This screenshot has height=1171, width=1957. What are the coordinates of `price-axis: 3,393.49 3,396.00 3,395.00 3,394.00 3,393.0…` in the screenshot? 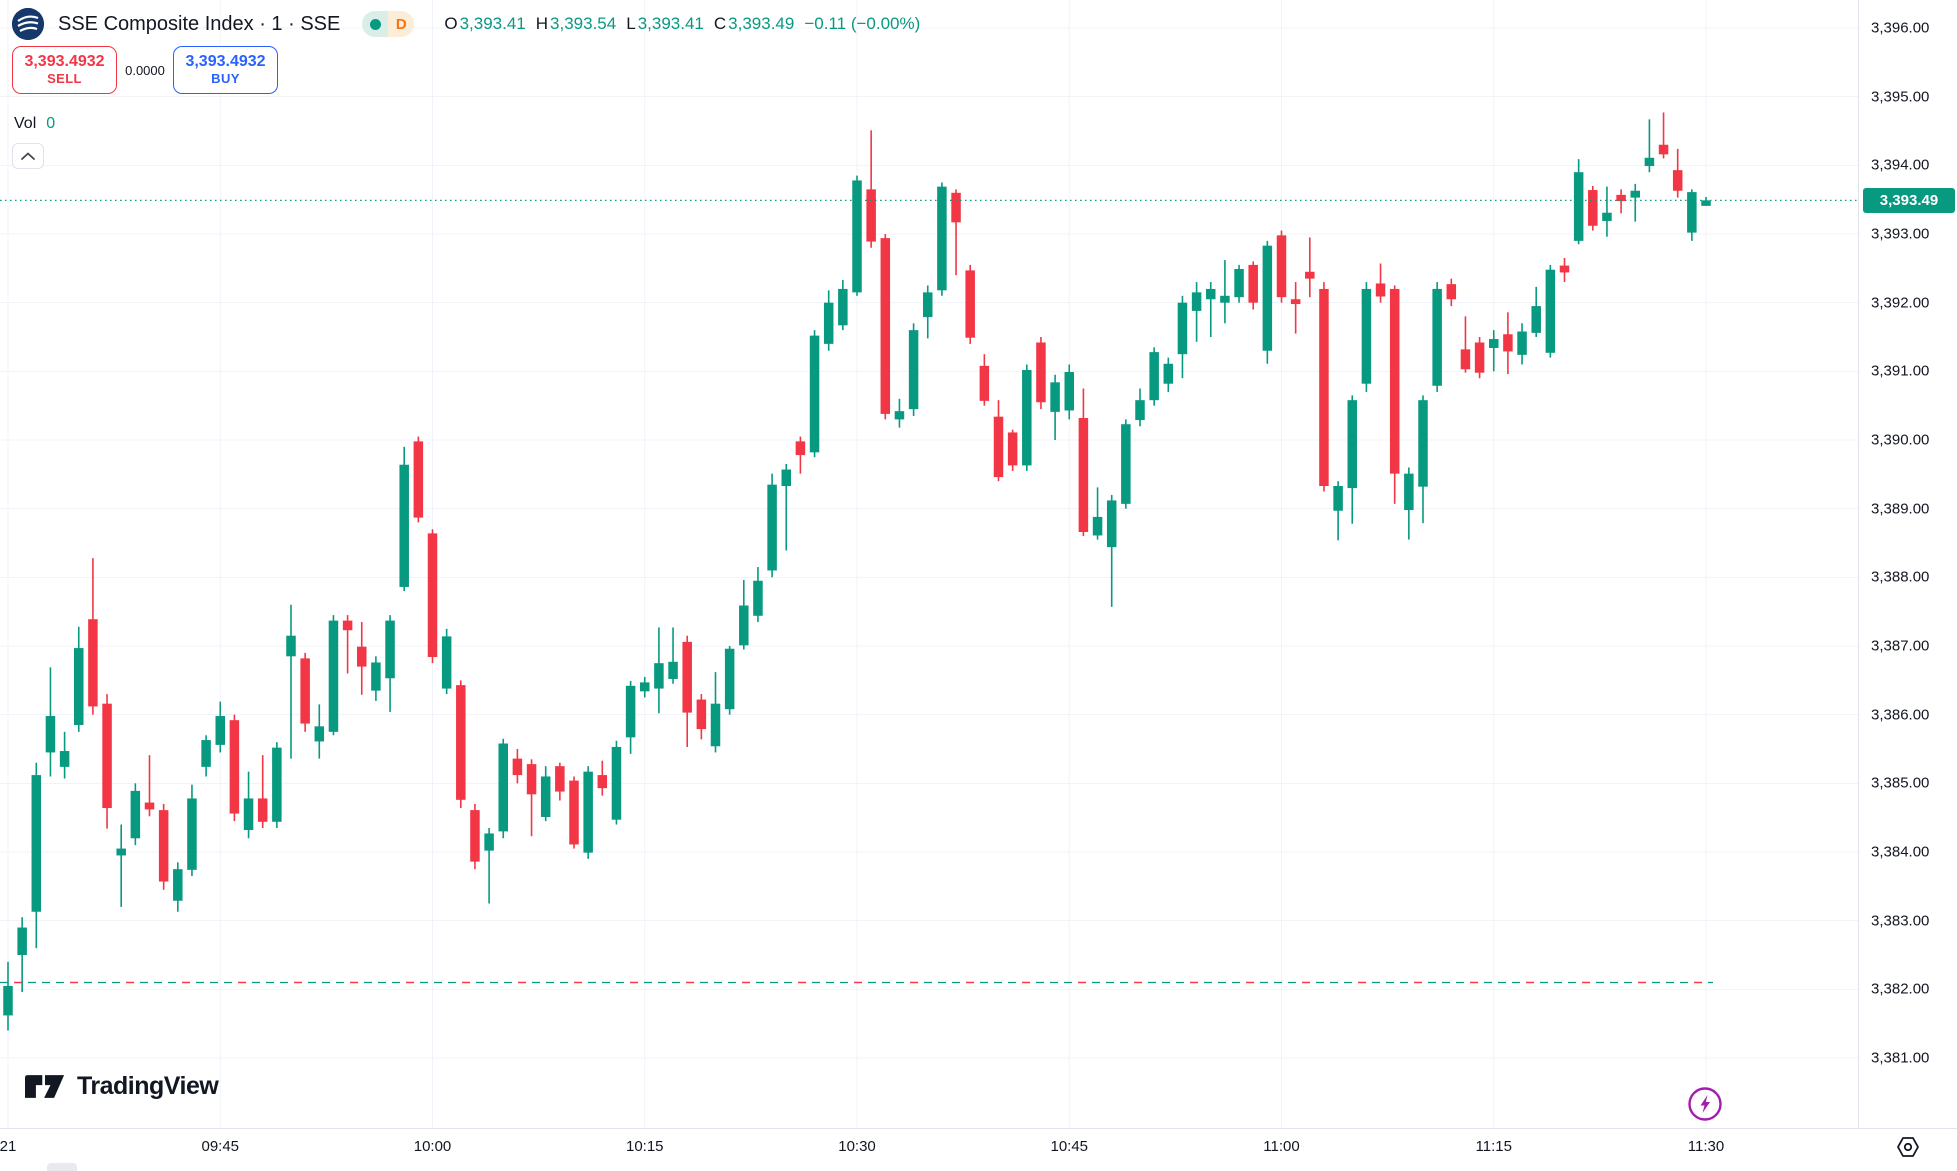 It's located at (1907, 564).